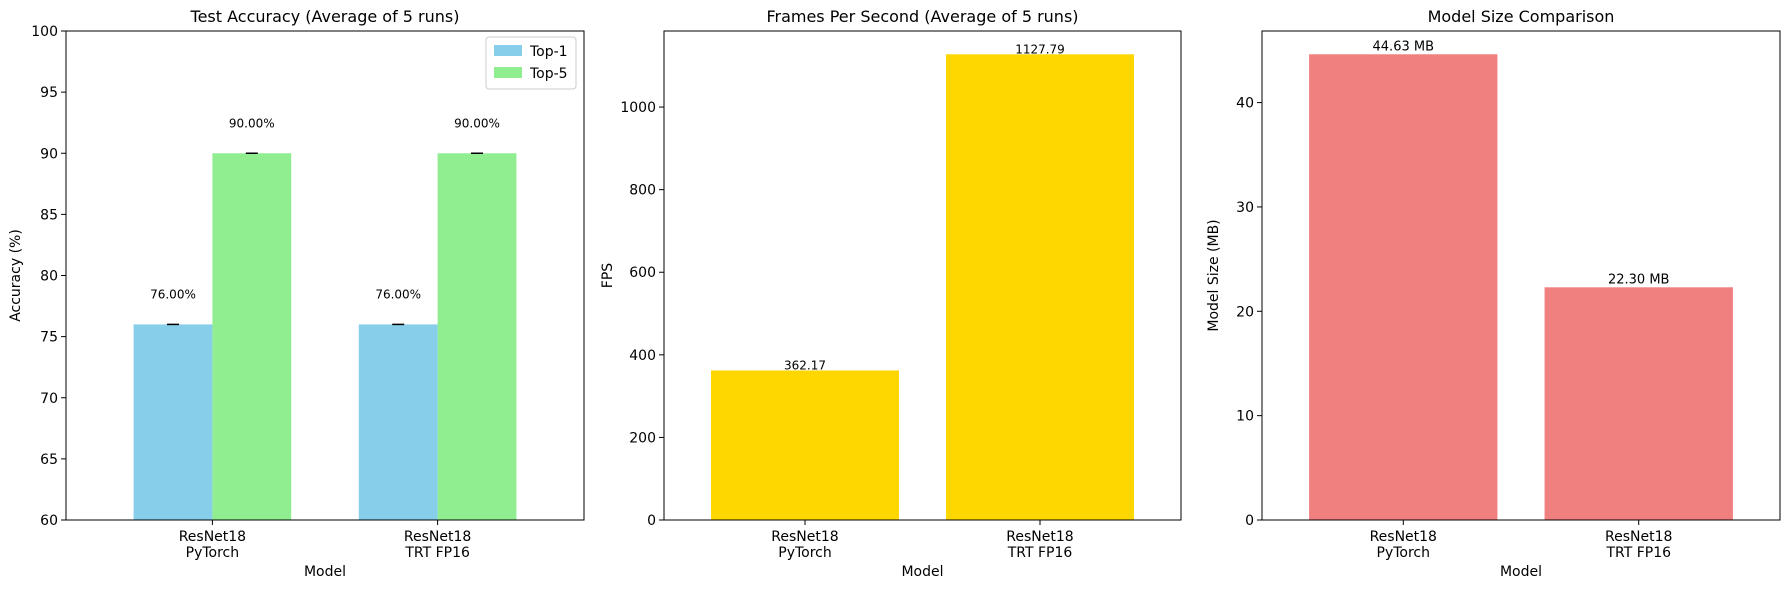  What do you see at coordinates (49, 93) in the screenshot?
I see `y-tick-label: 95` at bounding box center [49, 93].